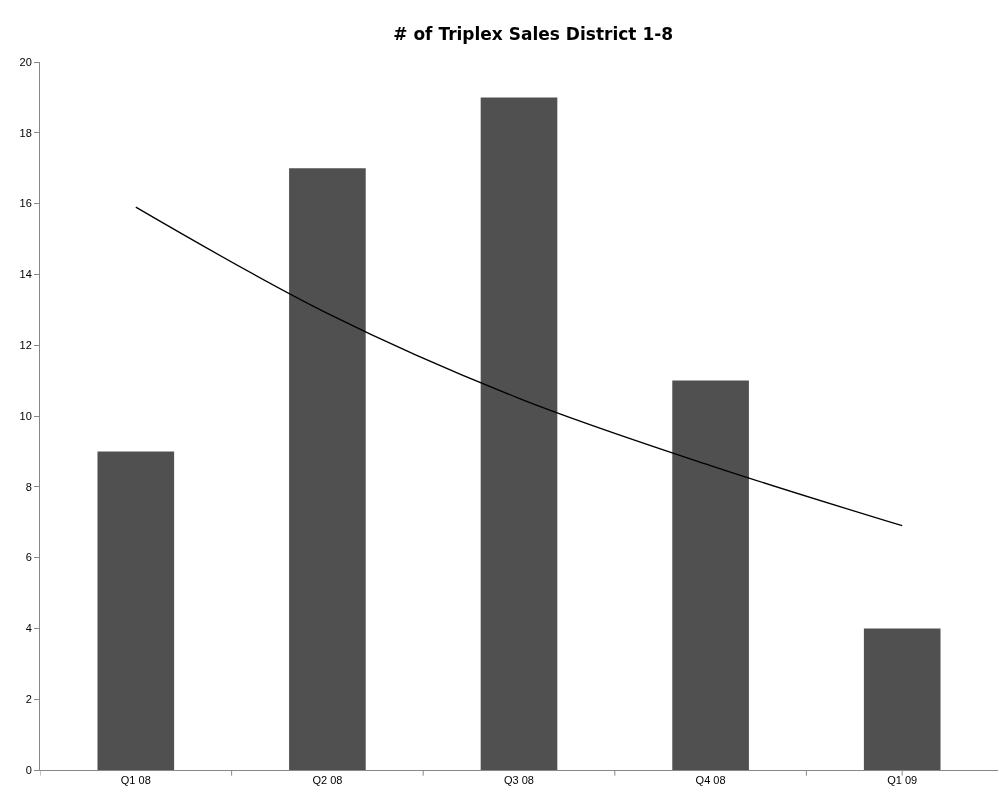  I want to click on x-tick-label: Q4 08, so click(710, 780).